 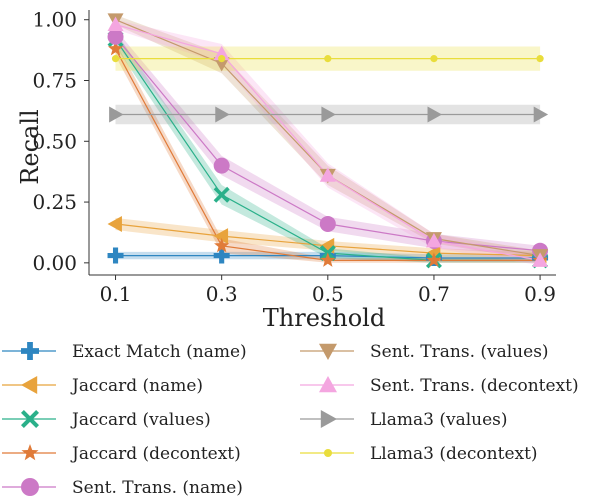 I want to click on legend-item-jaccard-decontext: Jaccard (decontext), so click(x=121, y=454).